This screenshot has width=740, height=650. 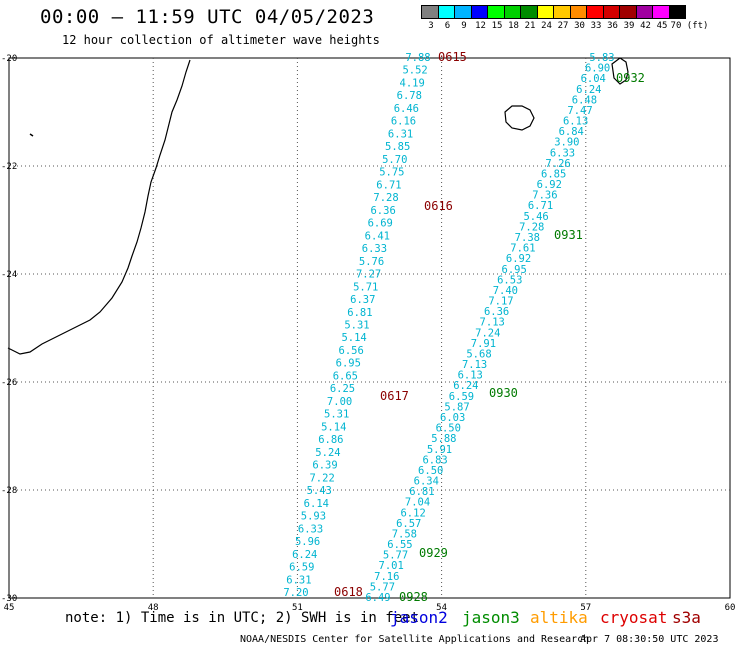 What do you see at coordinates (99, 207) in the screenshot?
I see `madagascar-coastline` at bounding box center [99, 207].